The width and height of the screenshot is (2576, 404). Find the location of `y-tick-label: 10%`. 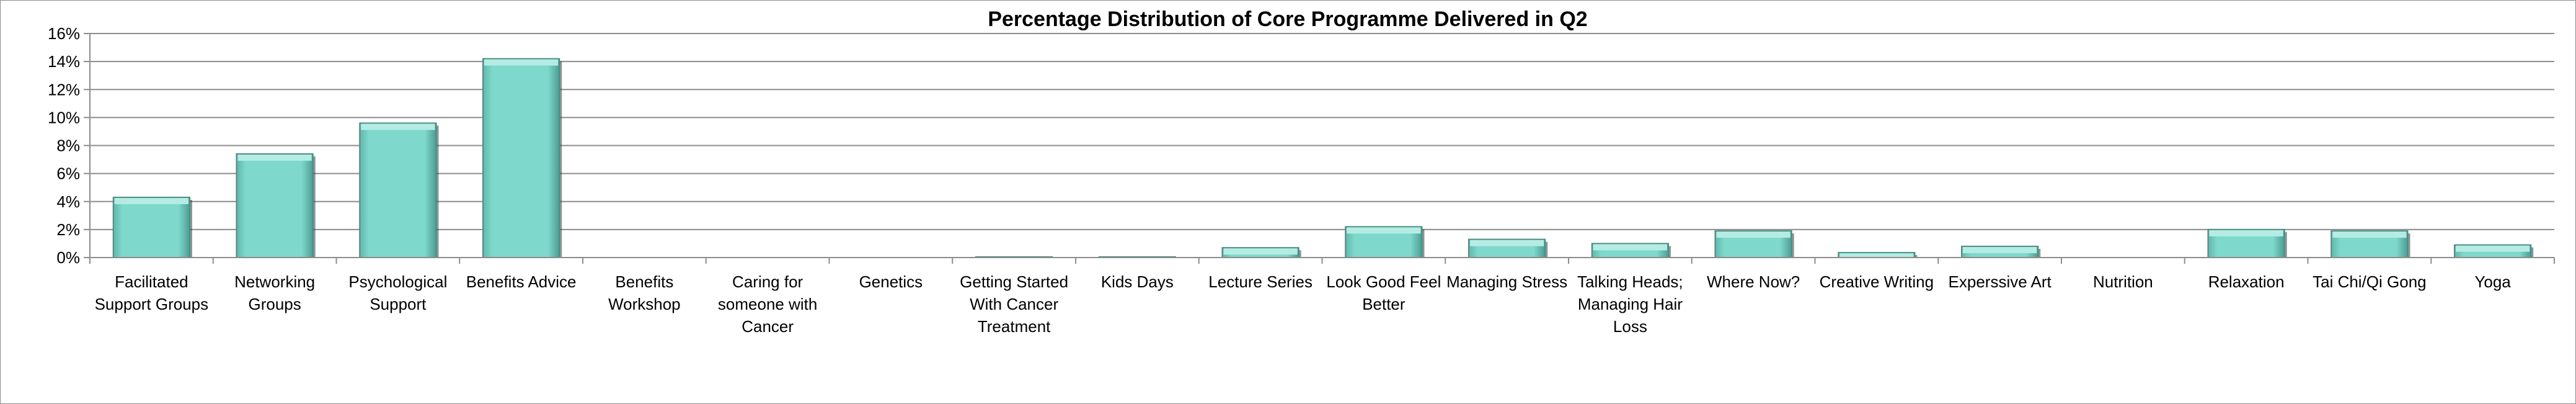

y-tick-label: 10% is located at coordinates (64, 118).